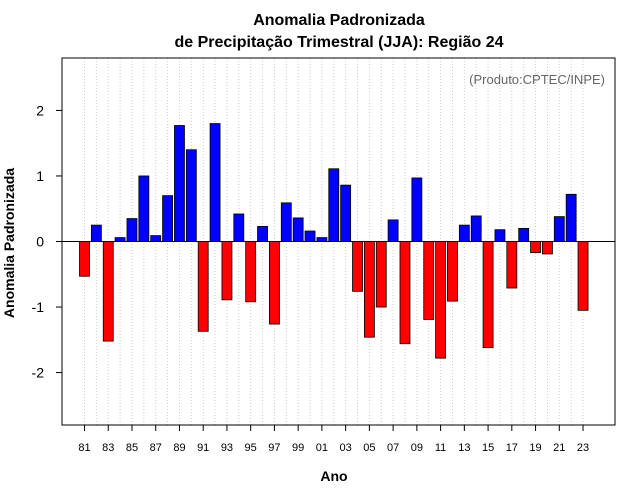 The width and height of the screenshot is (640, 500). I want to click on x-tick-label: 01, so click(322, 448).